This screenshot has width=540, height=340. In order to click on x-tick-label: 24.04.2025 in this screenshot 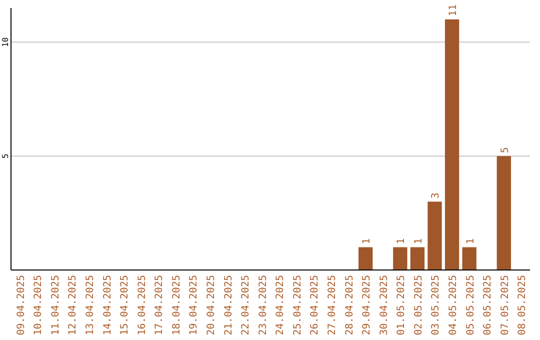, I will do `click(280, 305)`.